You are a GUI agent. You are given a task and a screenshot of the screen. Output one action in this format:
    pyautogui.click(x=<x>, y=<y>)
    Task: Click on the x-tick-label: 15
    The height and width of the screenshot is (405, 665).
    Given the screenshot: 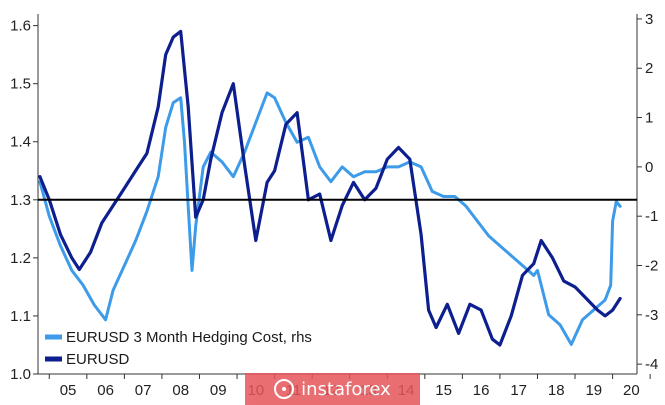 What is the action you would take?
    pyautogui.click(x=443, y=390)
    